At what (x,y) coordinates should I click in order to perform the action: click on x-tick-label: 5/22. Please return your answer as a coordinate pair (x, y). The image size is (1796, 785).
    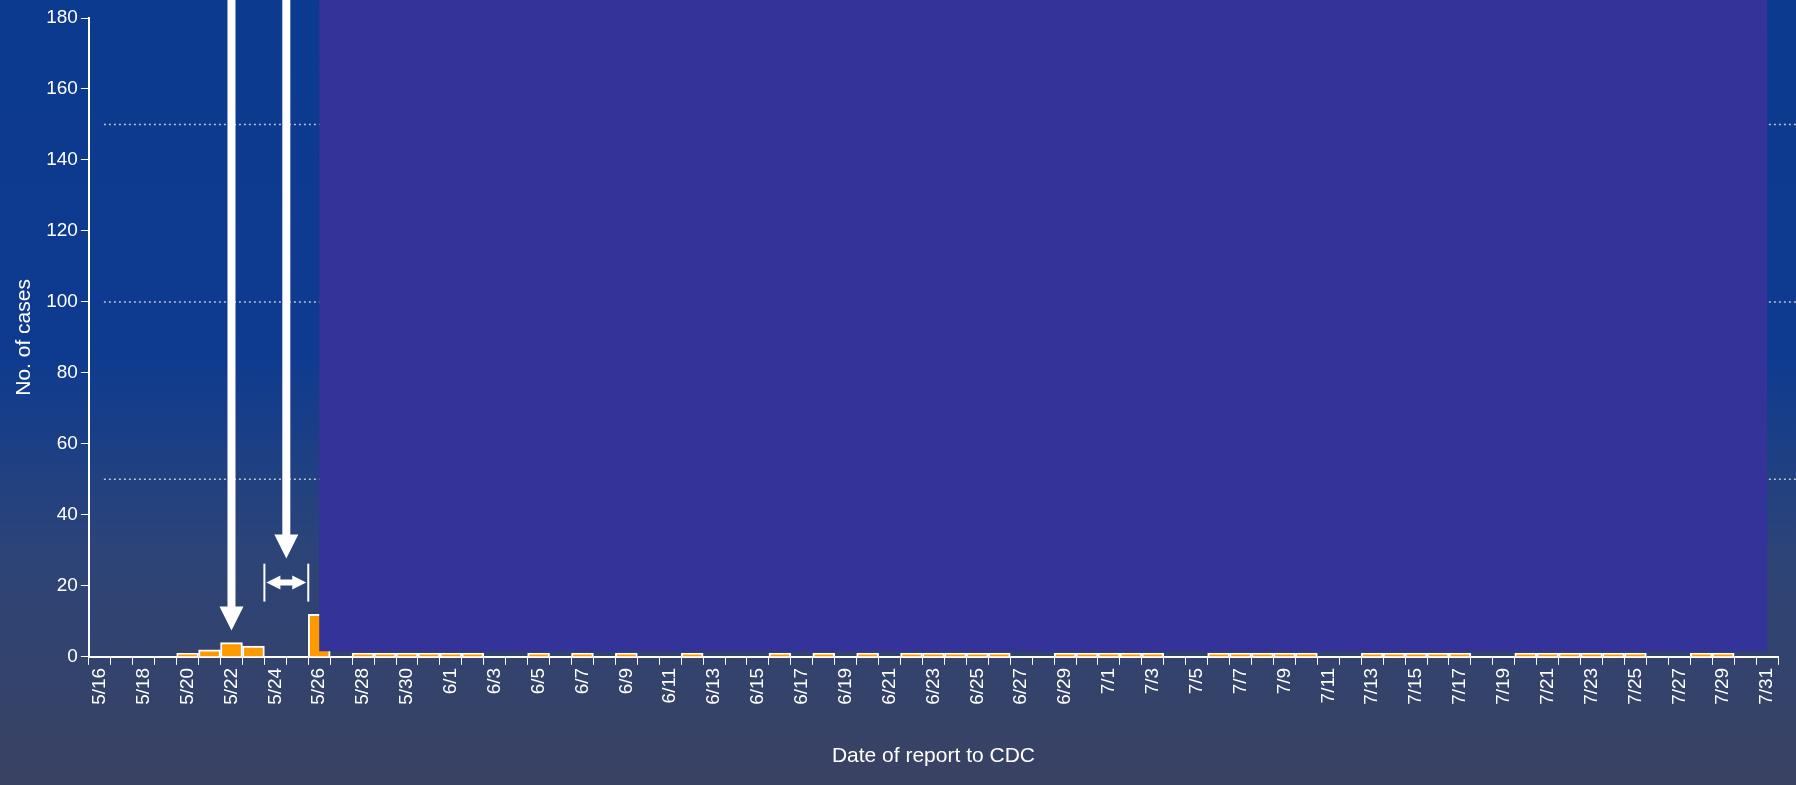
    Looking at the image, I should click on (230, 686).